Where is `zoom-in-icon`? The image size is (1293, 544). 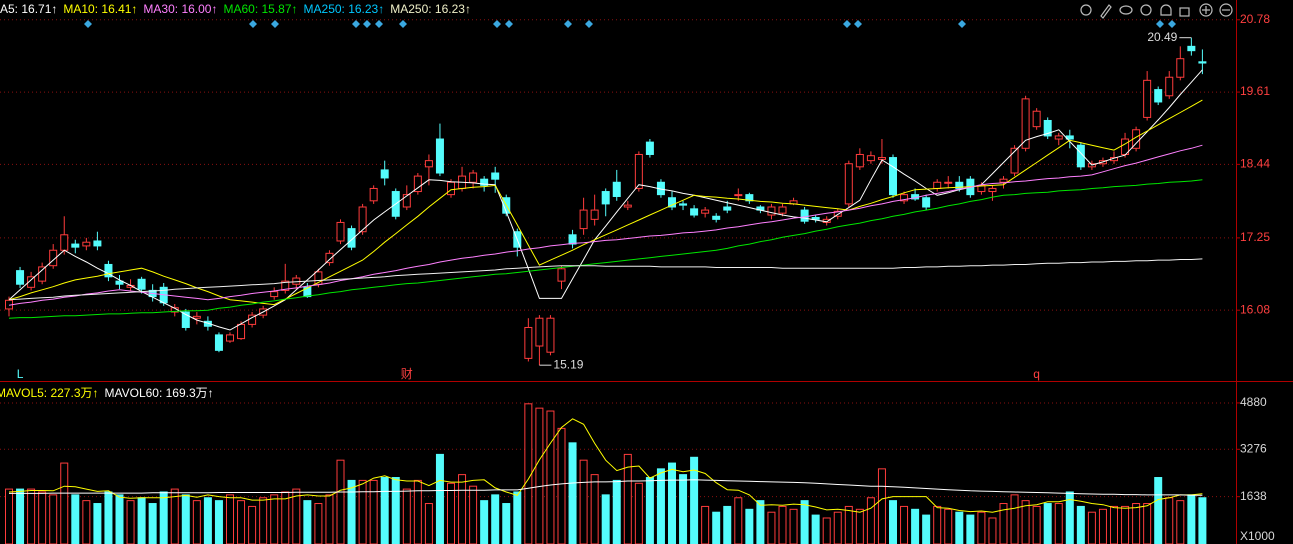 zoom-in-icon is located at coordinates (1206, 10).